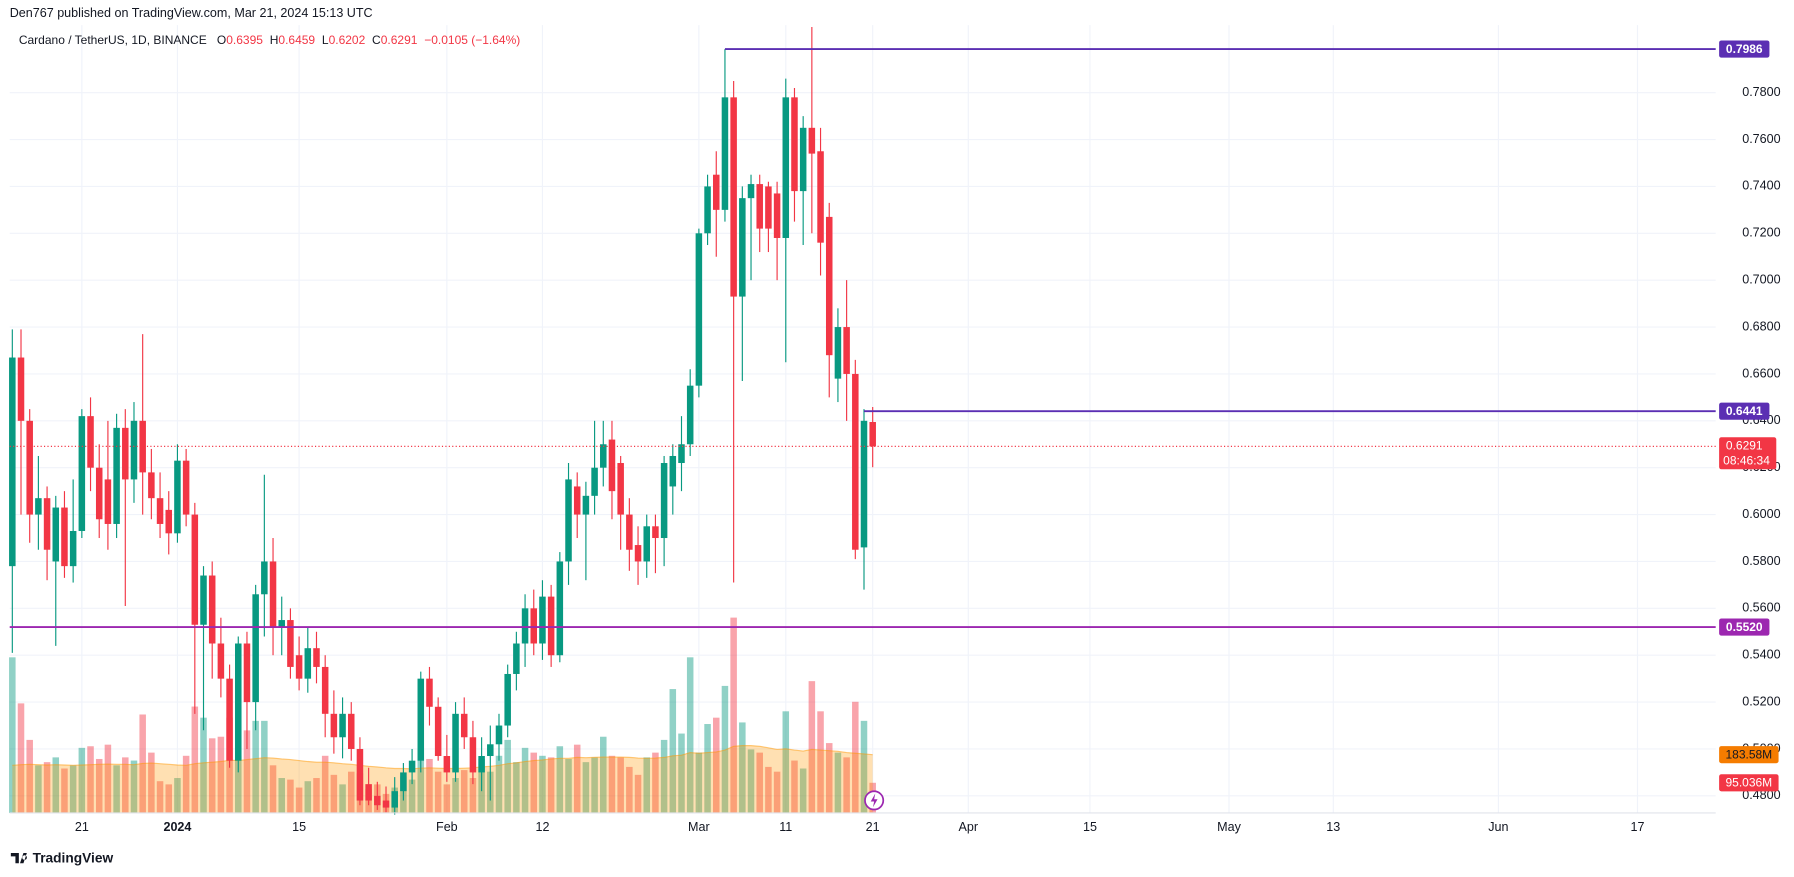 This screenshot has height=877, width=1794. What do you see at coordinates (1761, 280) in the screenshot?
I see `y-tick-label: 0.7000` at bounding box center [1761, 280].